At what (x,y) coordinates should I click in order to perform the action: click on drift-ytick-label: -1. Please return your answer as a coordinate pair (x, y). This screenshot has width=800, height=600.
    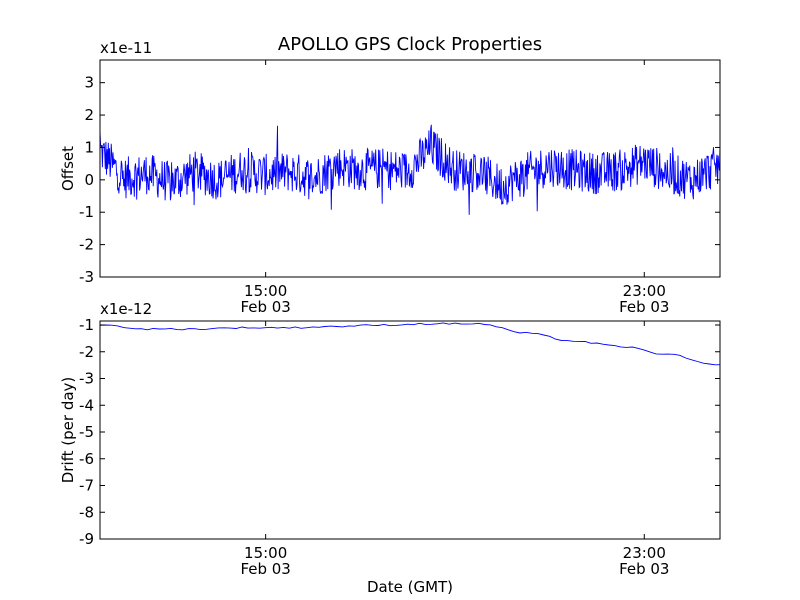
    Looking at the image, I should click on (86, 325).